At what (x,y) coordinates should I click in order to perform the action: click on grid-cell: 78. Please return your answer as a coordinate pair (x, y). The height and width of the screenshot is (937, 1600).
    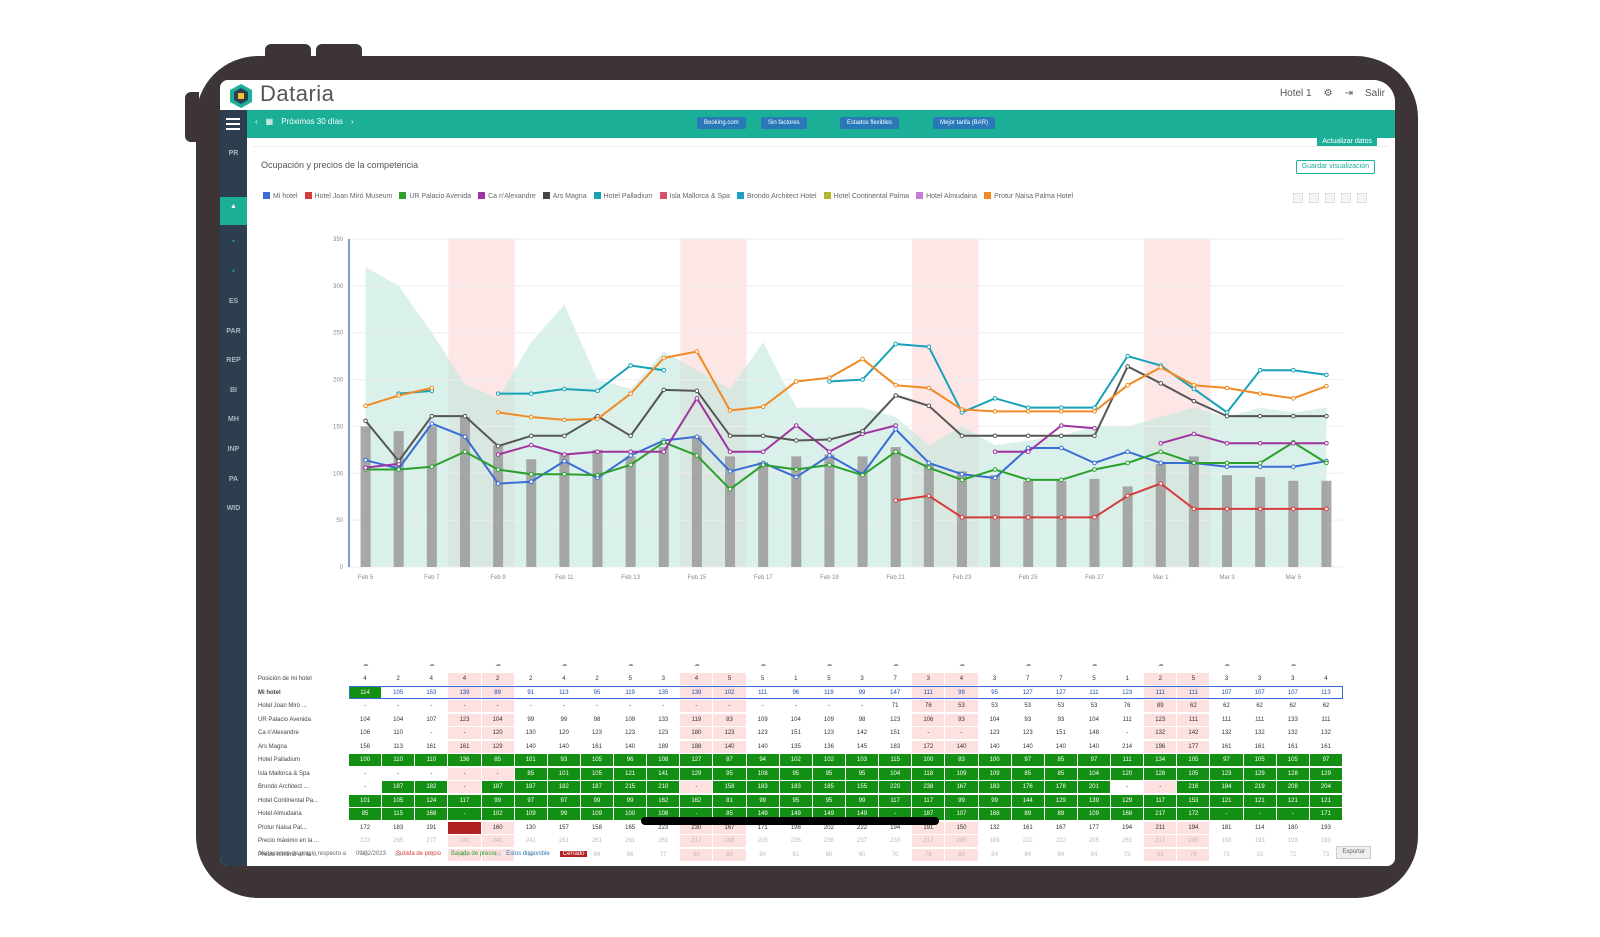
    Looking at the image, I should click on (1193, 854).